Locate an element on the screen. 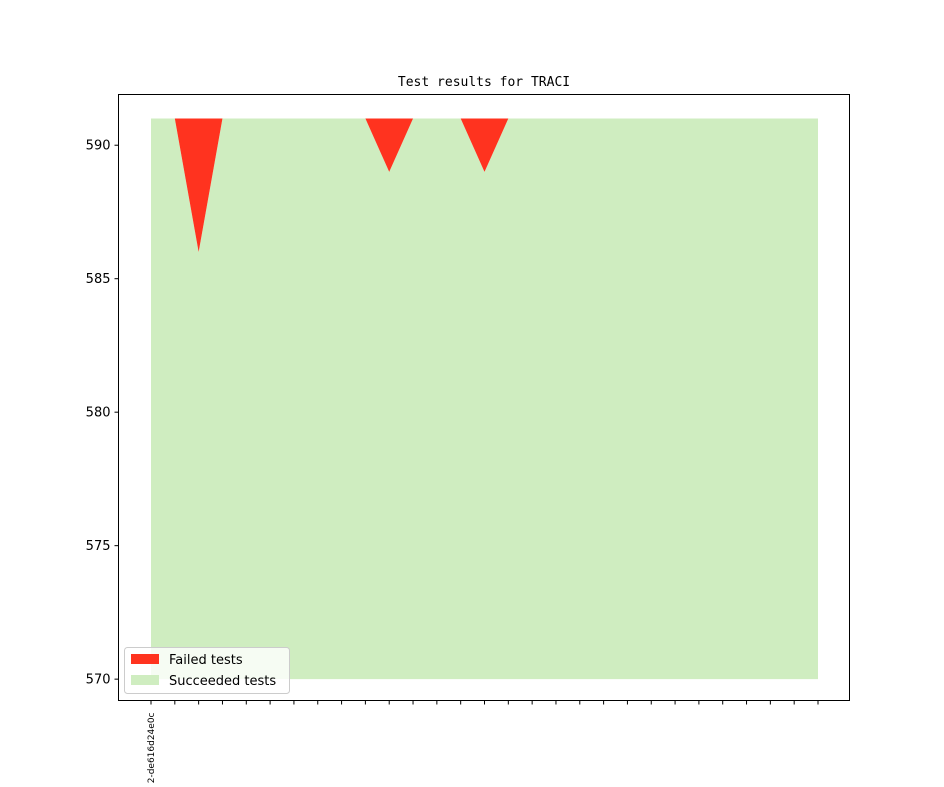 The height and width of the screenshot is (787, 944). legend-swatch-succeeded is located at coordinates (145, 680).